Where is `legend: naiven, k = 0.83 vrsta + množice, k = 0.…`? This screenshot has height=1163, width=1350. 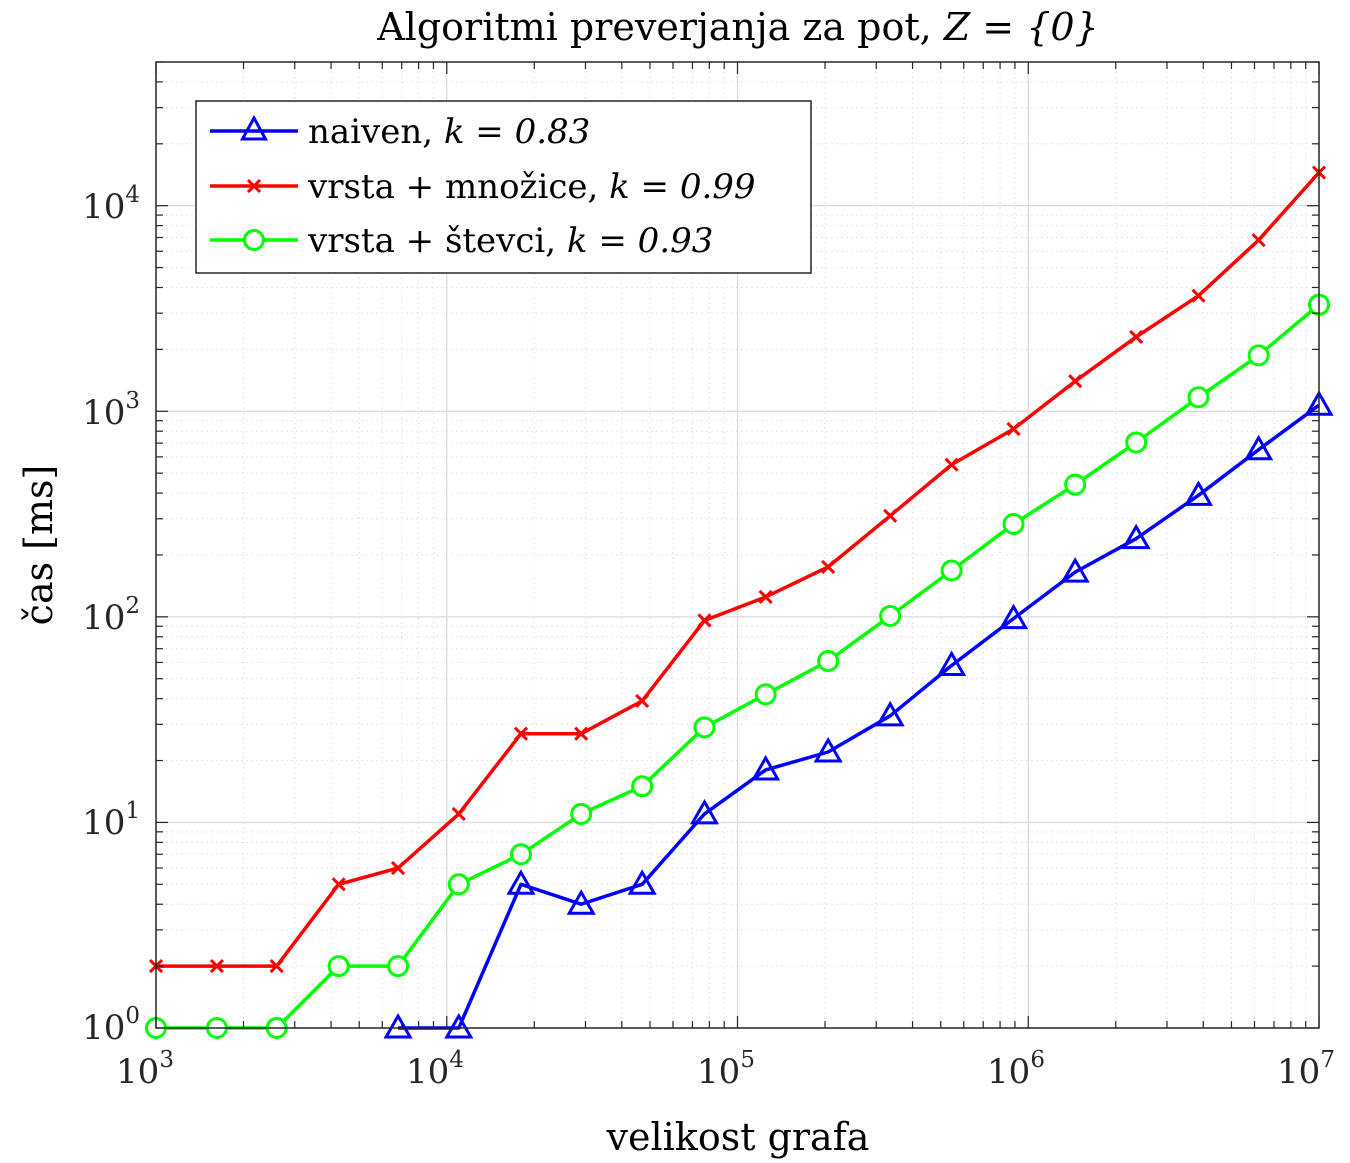
legend: naiven, k = 0.83 vrsta + množice, k = 0.… is located at coordinates (503, 187).